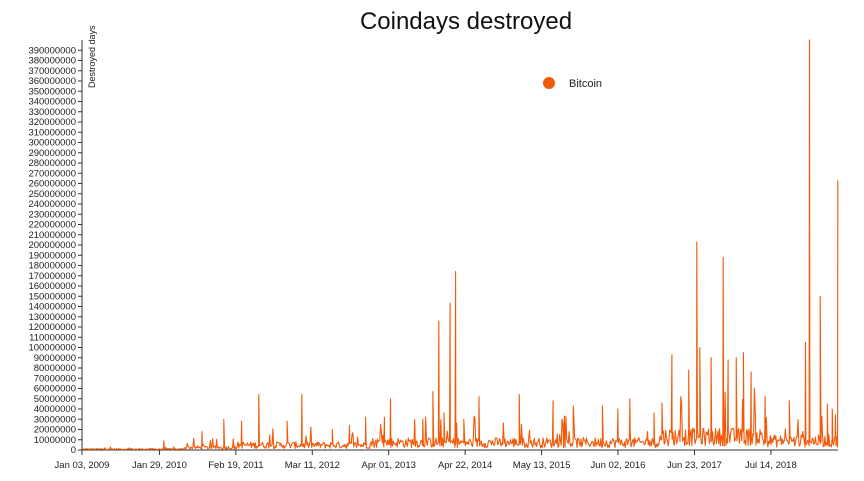 The height and width of the screenshot is (481, 864). Describe the element at coordinates (52, 307) in the screenshot. I see `y-tick-label: 140000000` at that location.